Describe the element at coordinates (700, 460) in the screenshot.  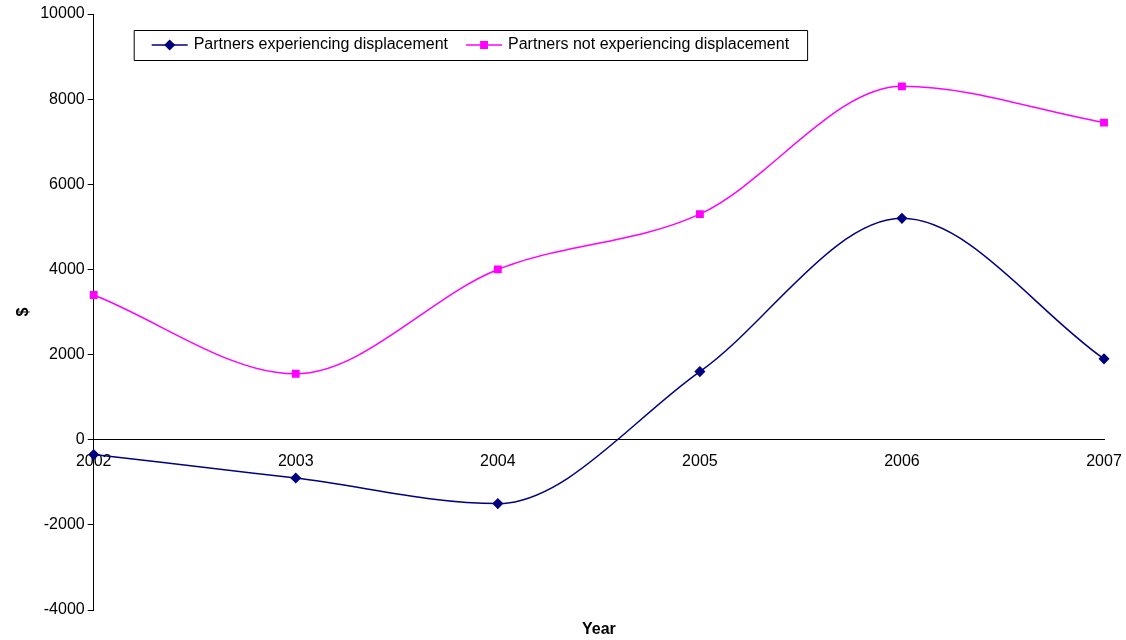
I see `x-tick-label: 2005` at that location.